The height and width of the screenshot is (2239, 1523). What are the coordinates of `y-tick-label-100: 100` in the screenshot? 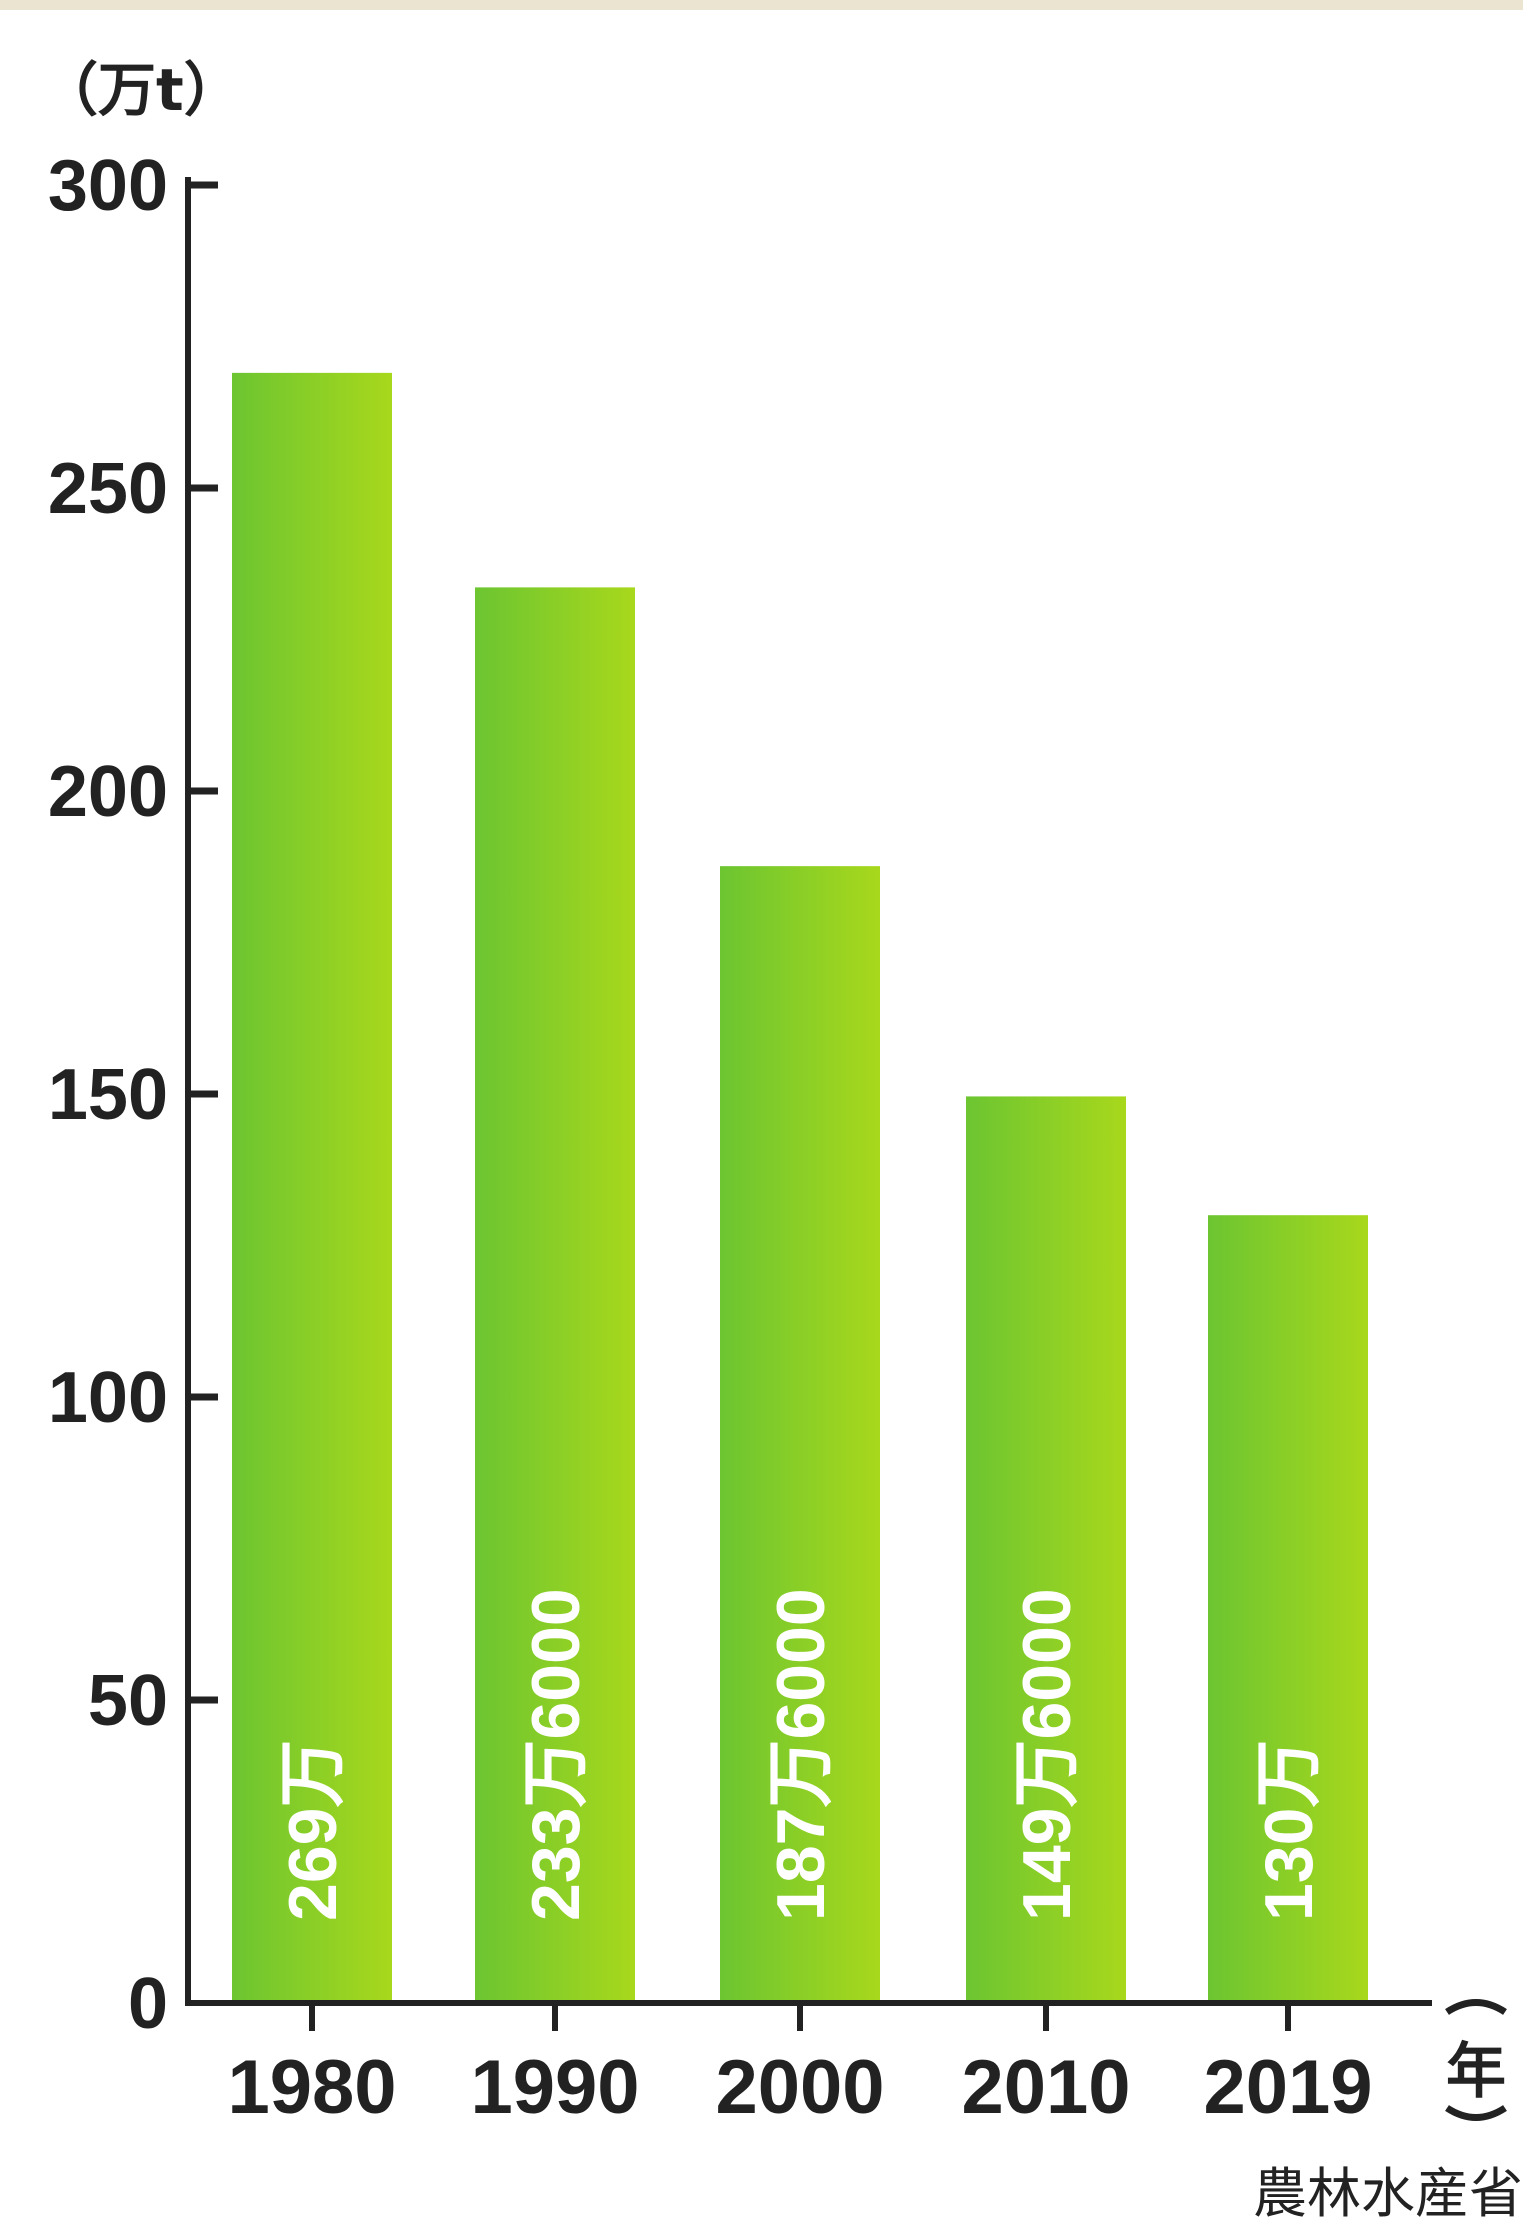 It's located at (108, 1398).